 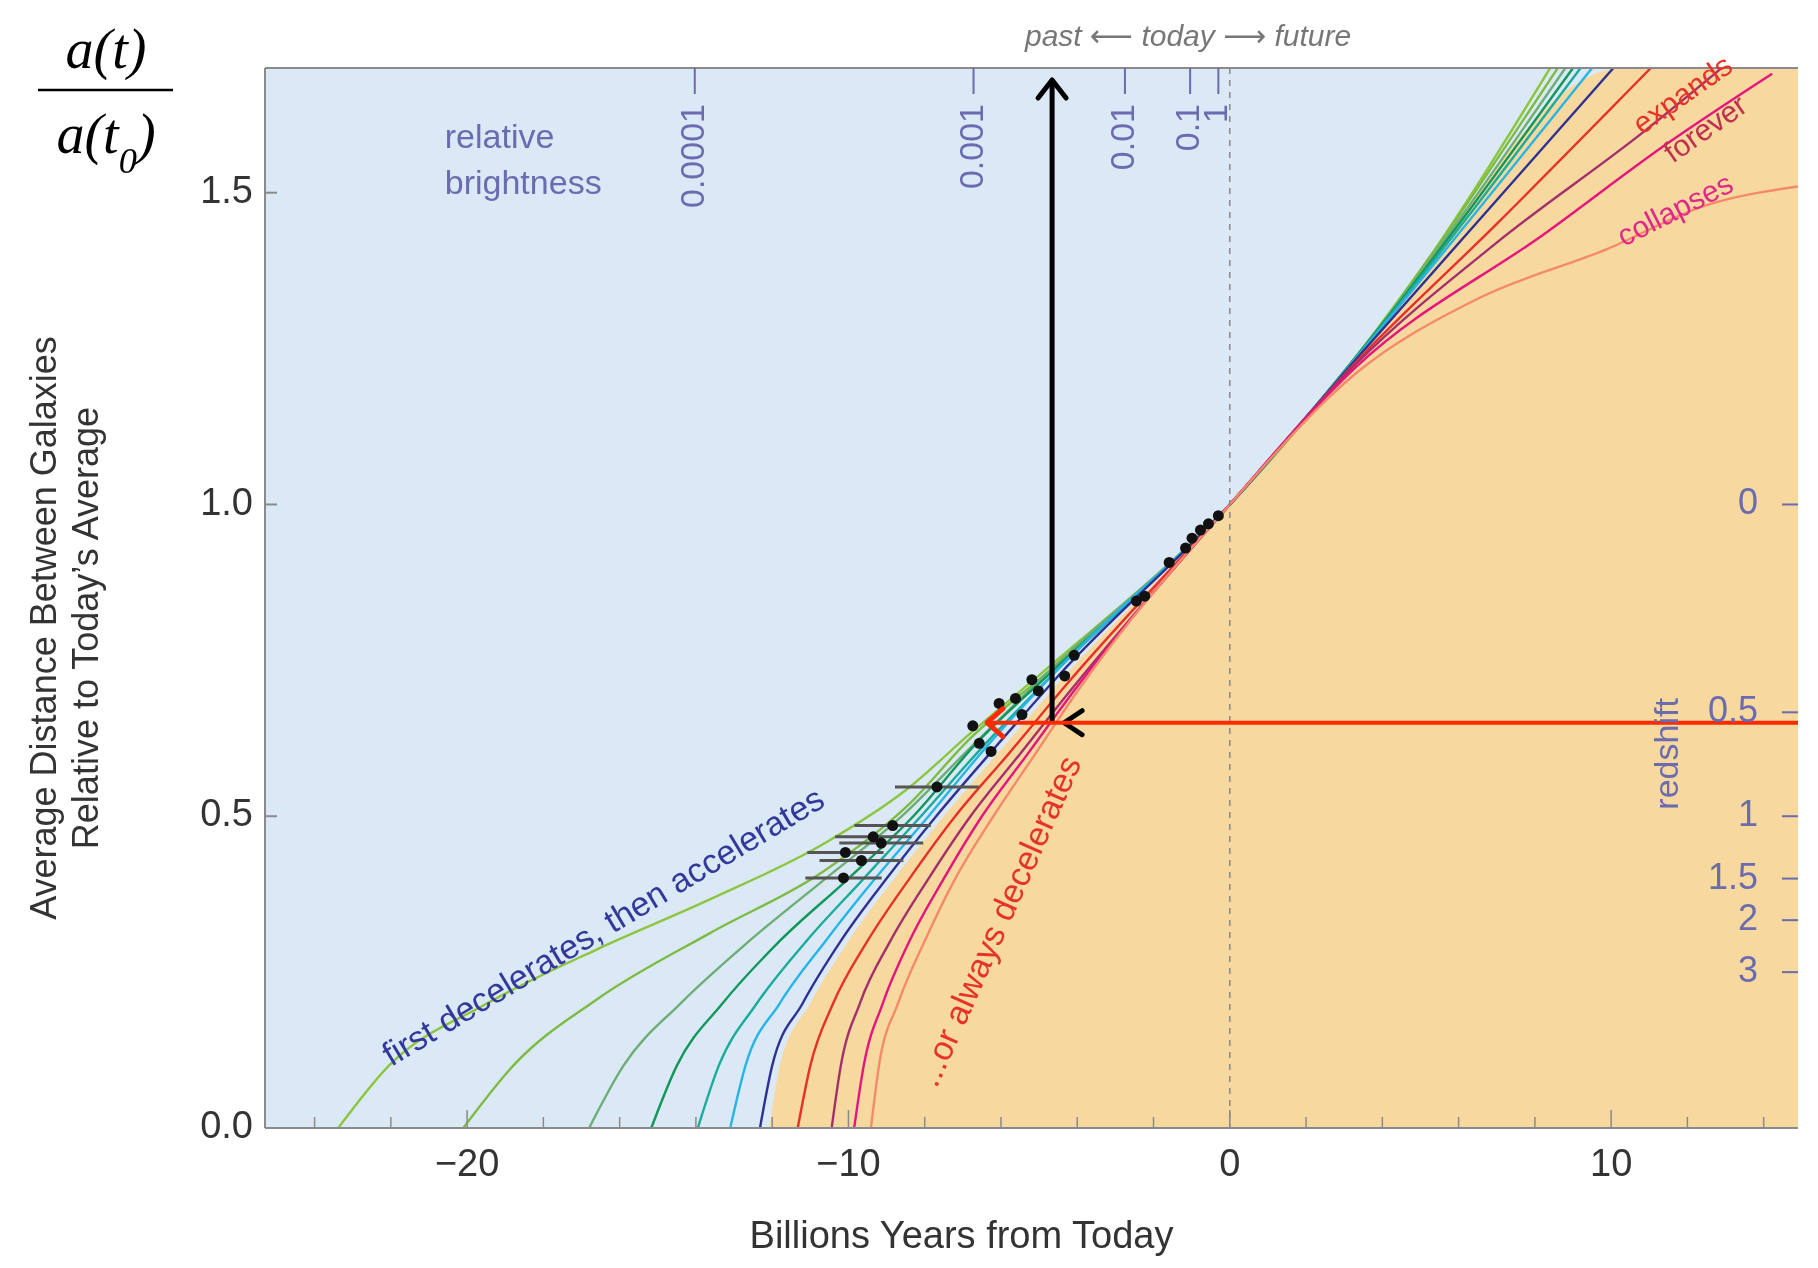 I want to click on annotation: 3, so click(x=1747, y=969).